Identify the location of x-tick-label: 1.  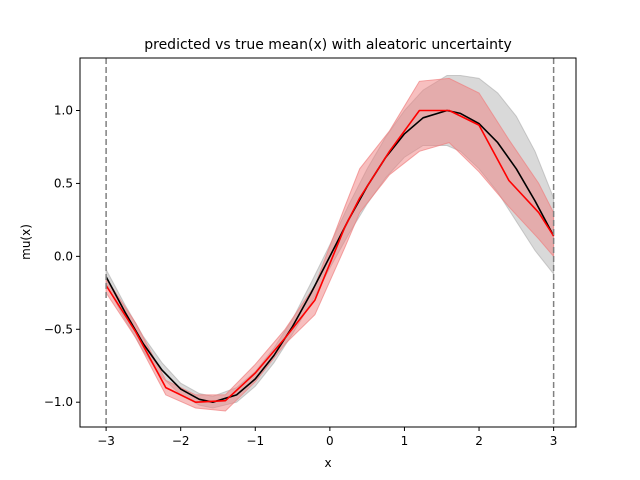
(405, 441).